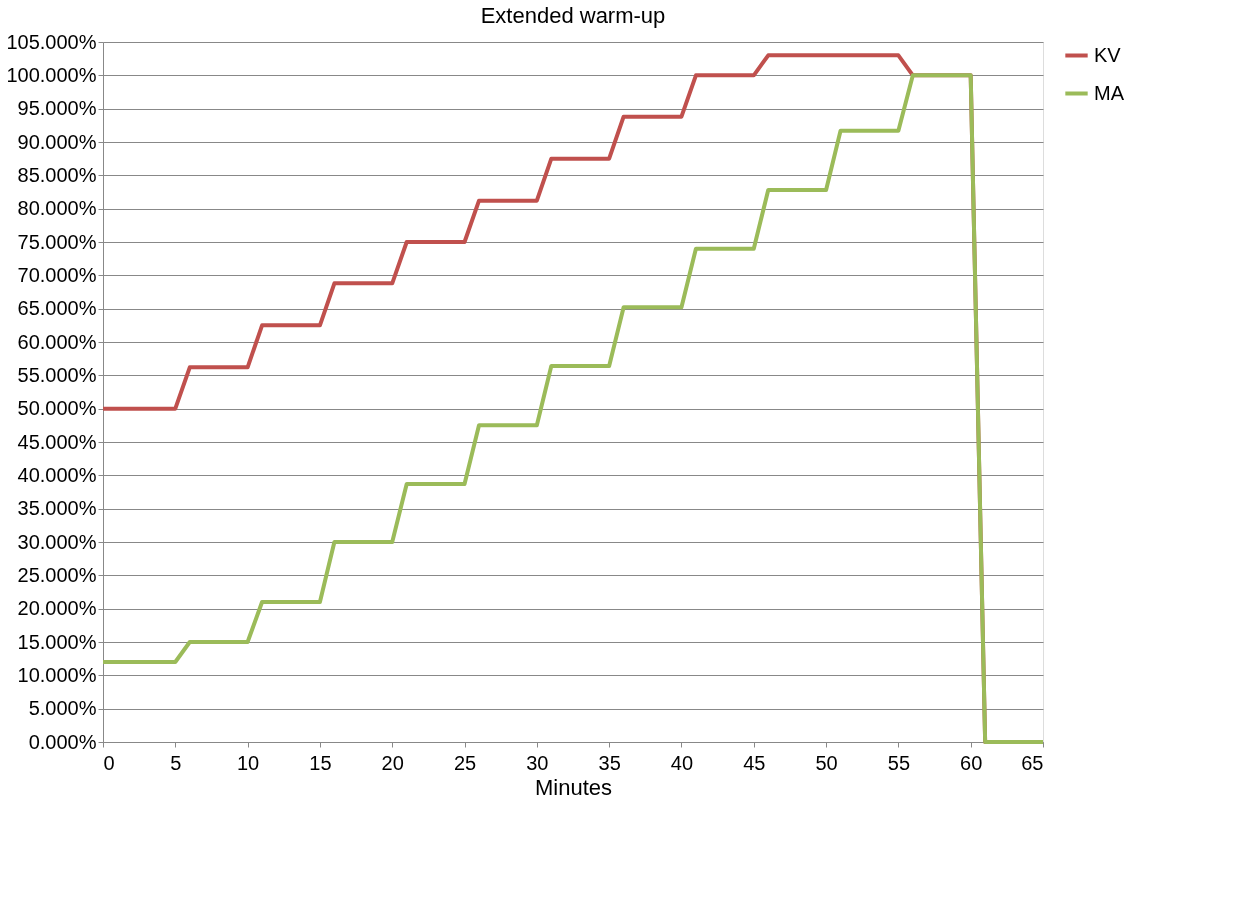 This screenshot has width=1252, height=914. What do you see at coordinates (57, 174) in the screenshot?
I see `y-tick-label: 85.000%` at bounding box center [57, 174].